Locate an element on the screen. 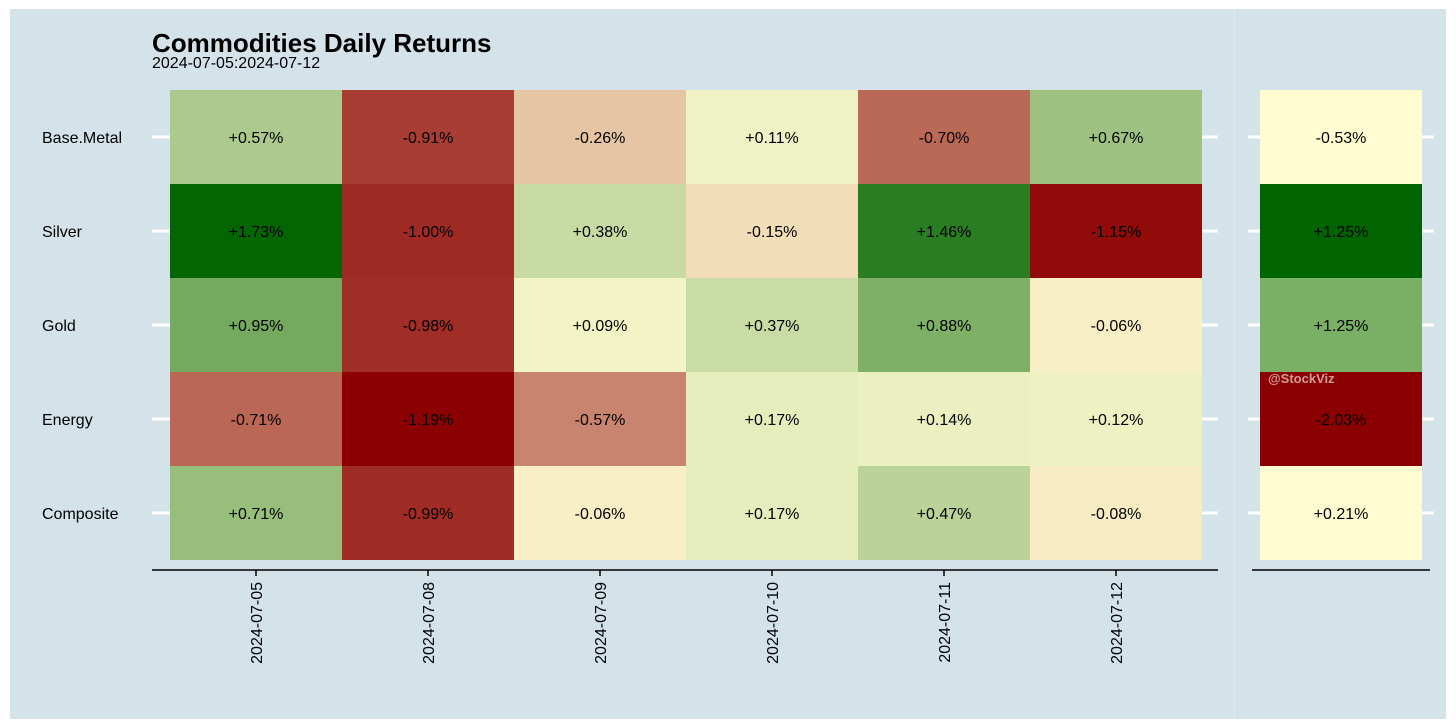 Image resolution: width=1456 pixels, height=728 pixels. cell-value-label: -0.08% is located at coordinates (1116, 514).